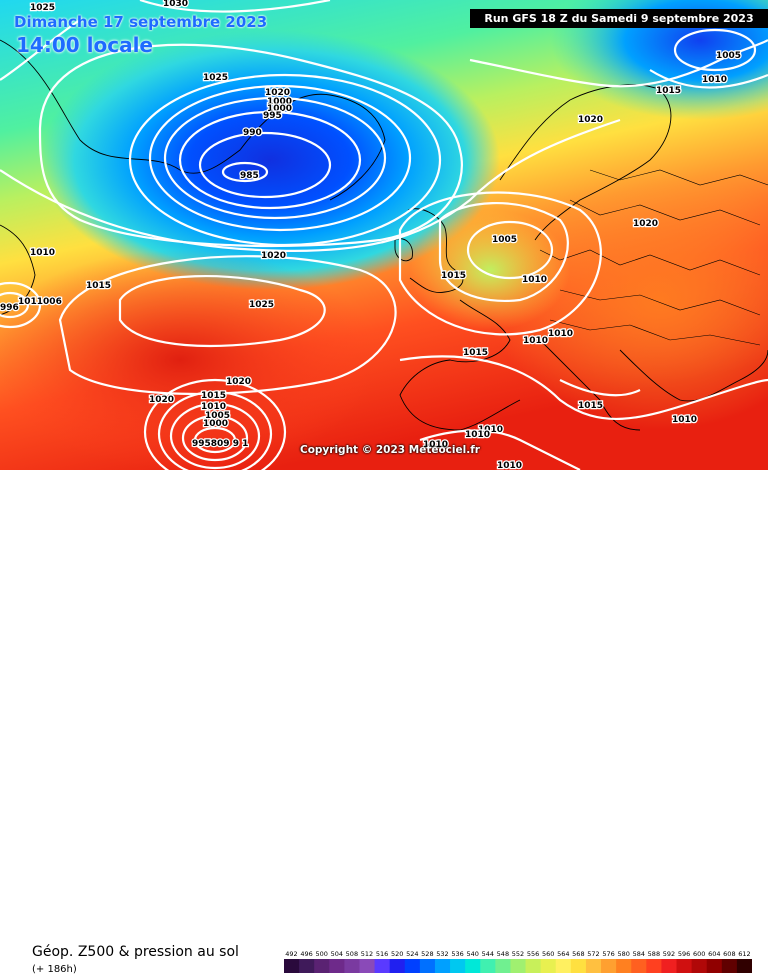  Describe the element at coordinates (238, 382) in the screenshot. I see `label-1020-sw: 1020` at that location.